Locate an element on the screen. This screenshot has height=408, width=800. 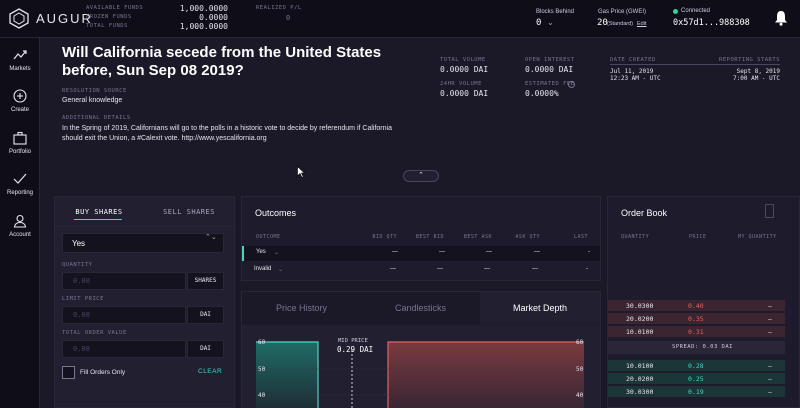
trending-up-icon is located at coordinates (20, 55).